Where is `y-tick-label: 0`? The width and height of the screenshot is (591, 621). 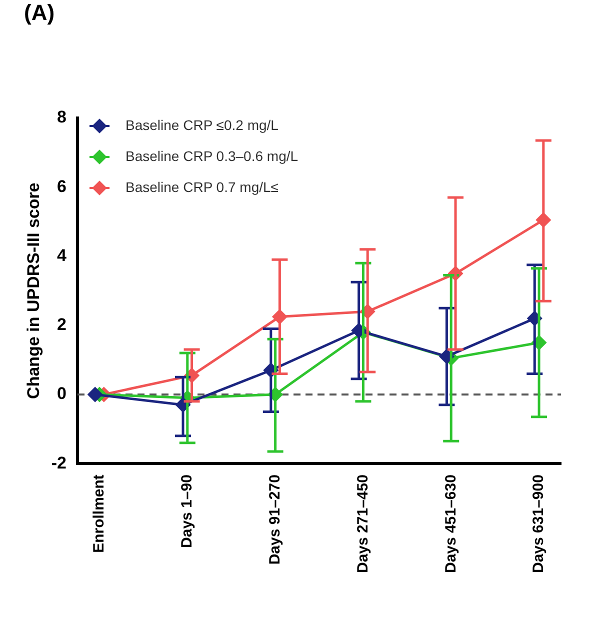
y-tick-label: 0 is located at coordinates (62, 394).